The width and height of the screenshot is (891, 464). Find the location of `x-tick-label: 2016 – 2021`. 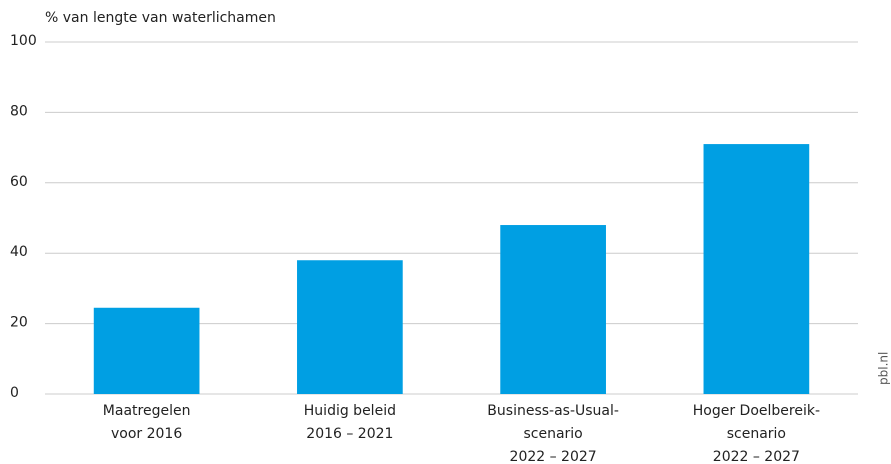

x-tick-label: 2016 – 2021 is located at coordinates (349, 434).